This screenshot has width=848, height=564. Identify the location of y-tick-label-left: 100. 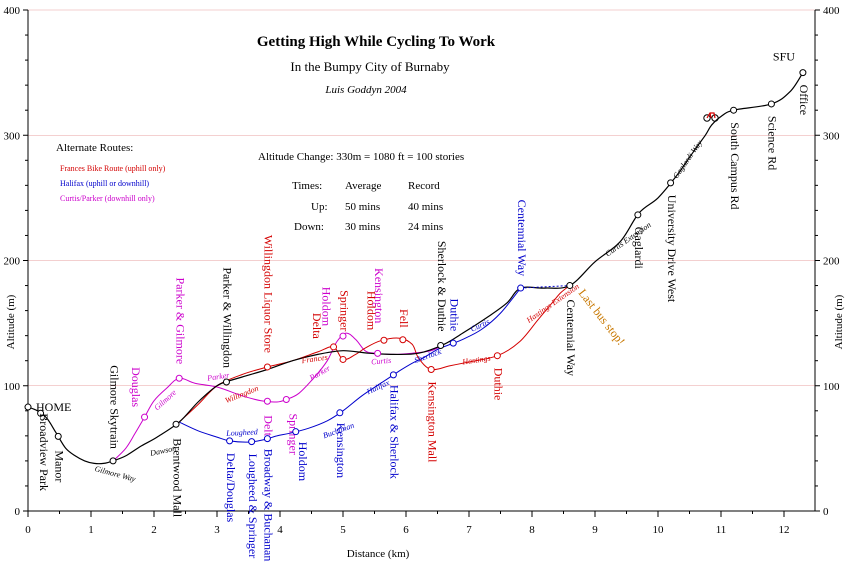
(12, 387).